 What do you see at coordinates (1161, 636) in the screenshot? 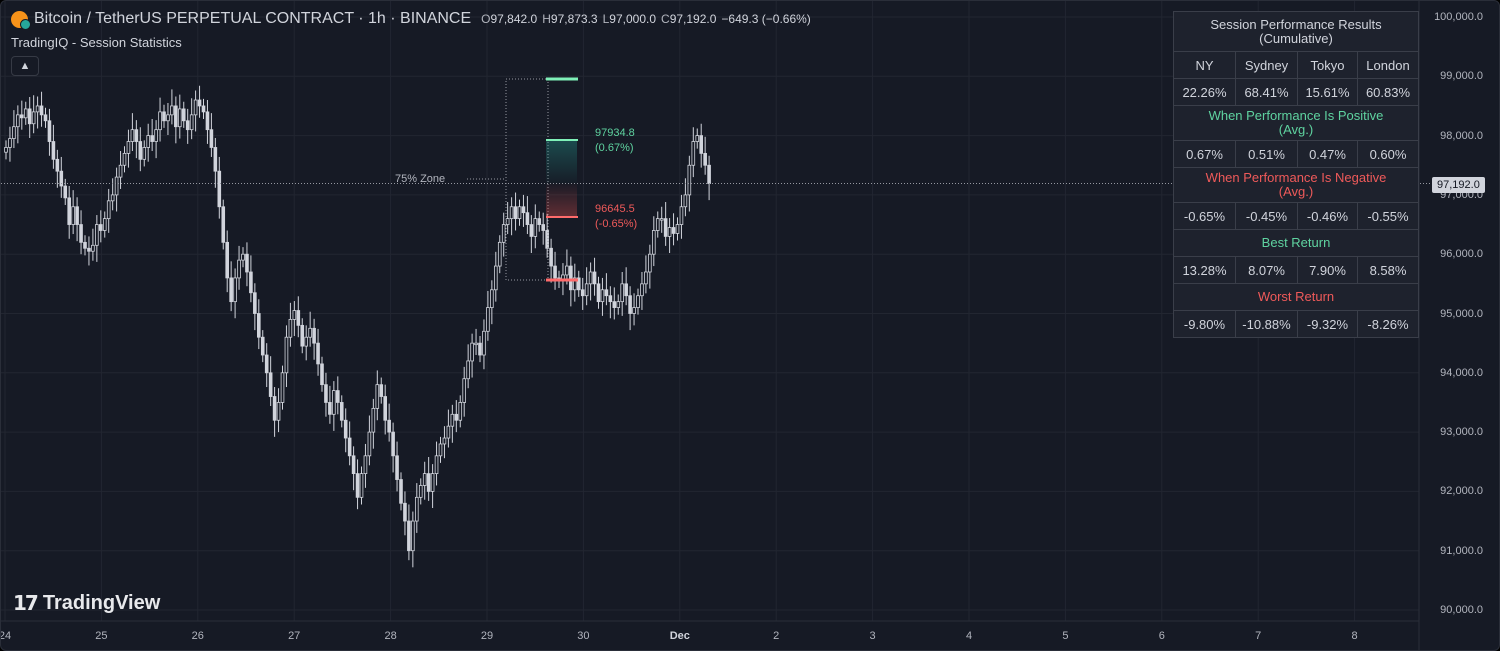
I see `time-tick-label: 6` at bounding box center [1161, 636].